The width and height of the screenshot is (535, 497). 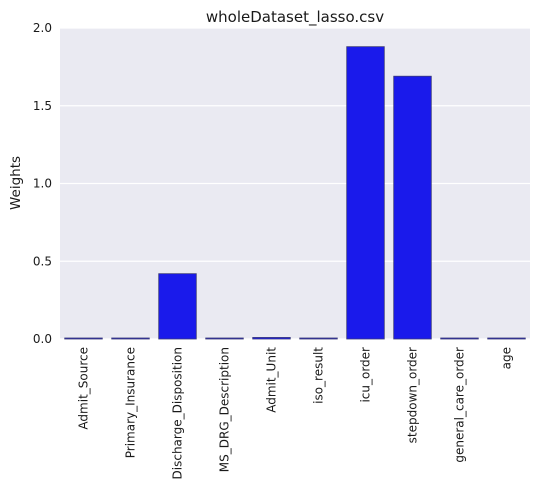 What do you see at coordinates (459, 338) in the screenshot?
I see `bar-general-care-order` at bounding box center [459, 338].